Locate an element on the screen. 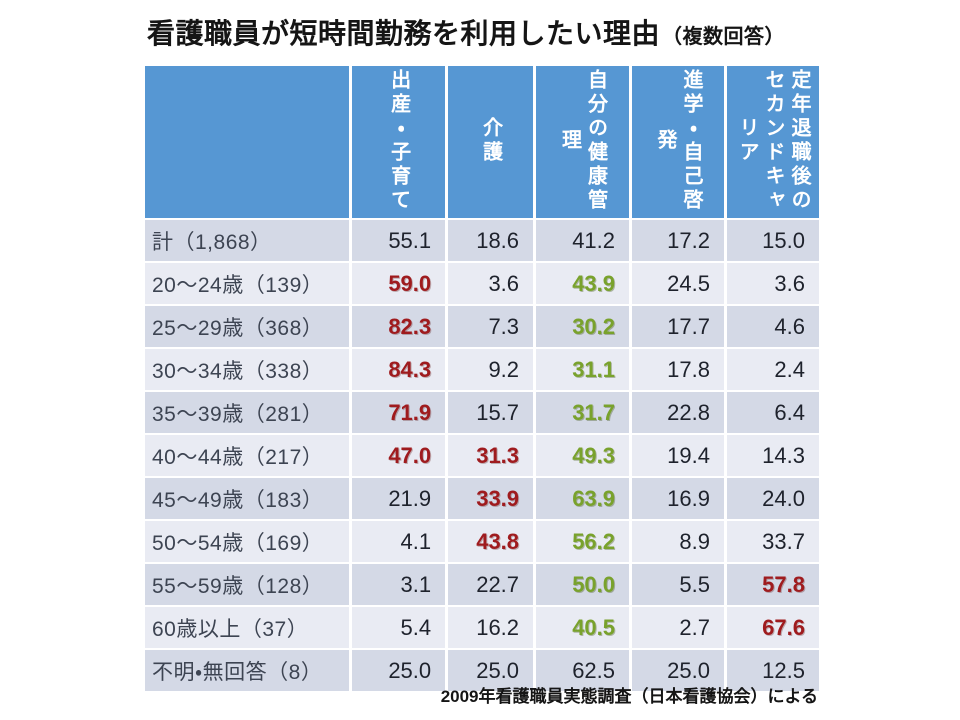 The width and height of the screenshot is (960, 720). row-label: 計（1,868） is located at coordinates (247, 240).